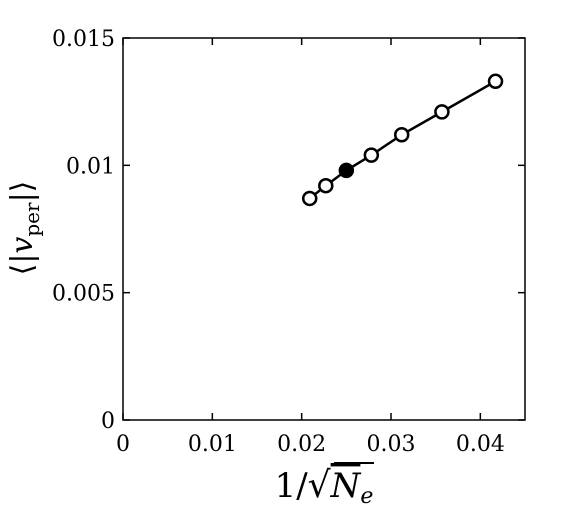  I want to click on x-tick-label: 0, so click(123, 444).